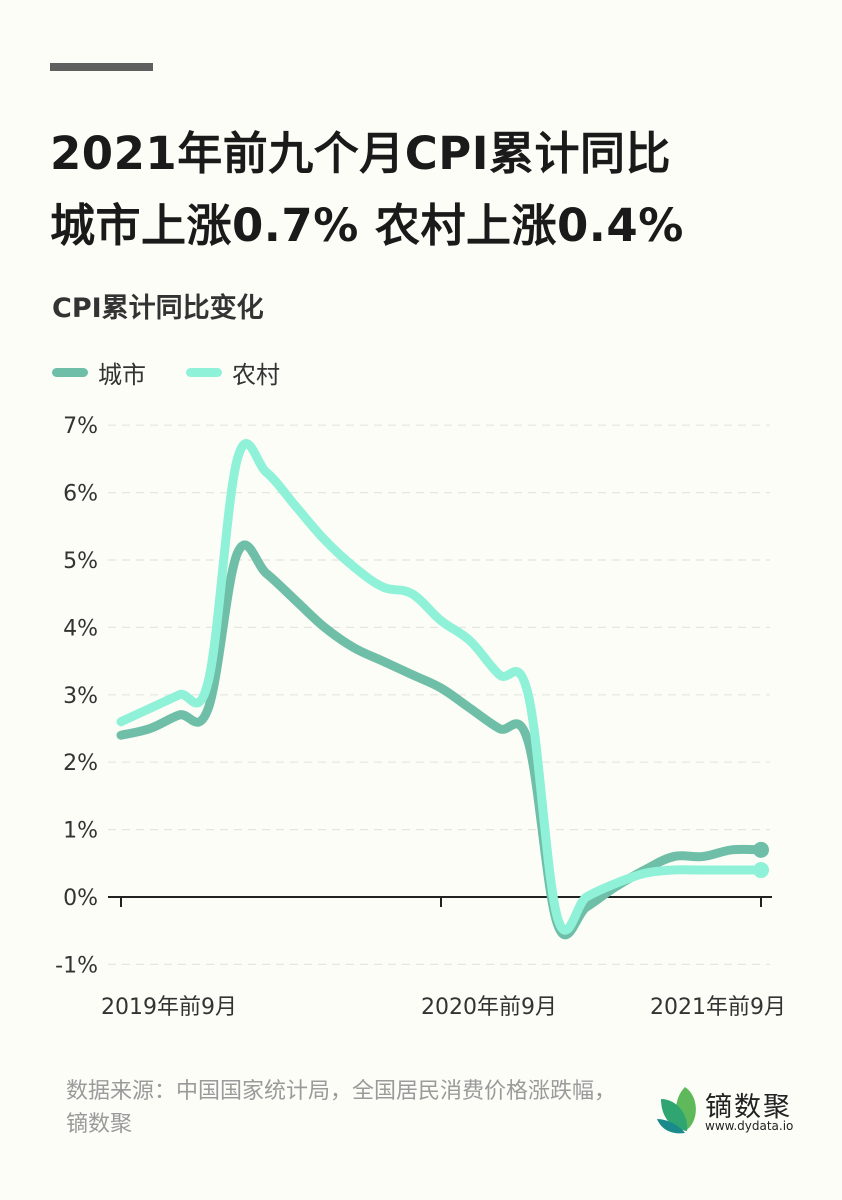 This screenshot has height=1200, width=842. I want to click on chart-title: CPI累计同比变化, so click(158, 308).